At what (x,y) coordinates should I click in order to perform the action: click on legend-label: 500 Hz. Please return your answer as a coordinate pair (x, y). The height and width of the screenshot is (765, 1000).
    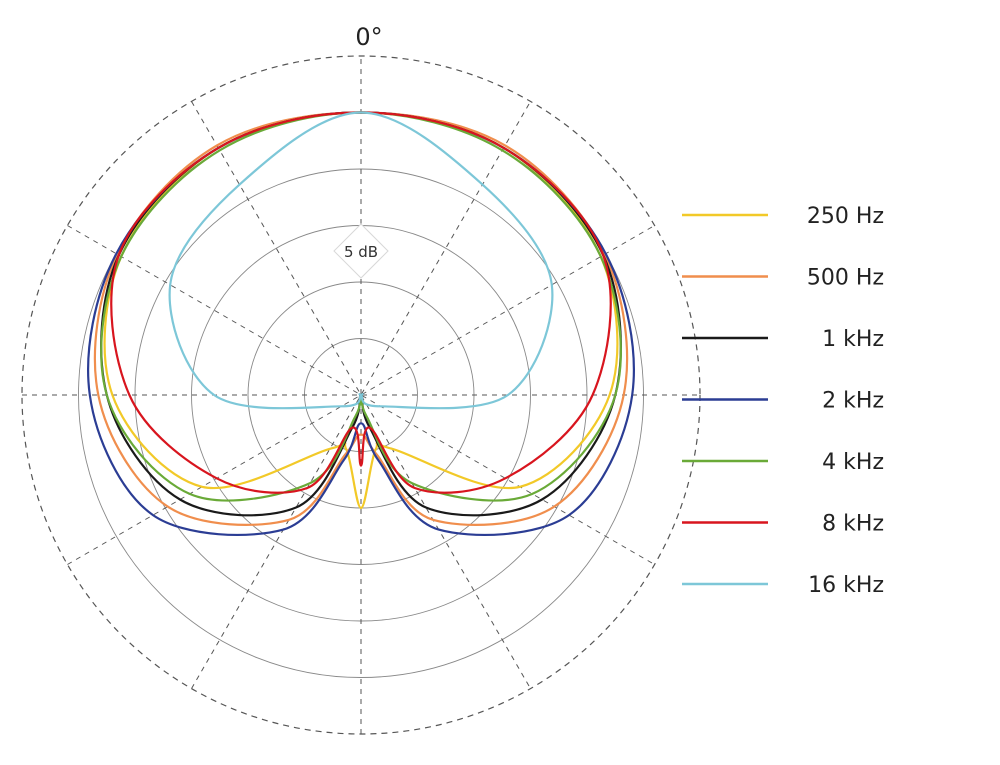
    Looking at the image, I should click on (845, 278).